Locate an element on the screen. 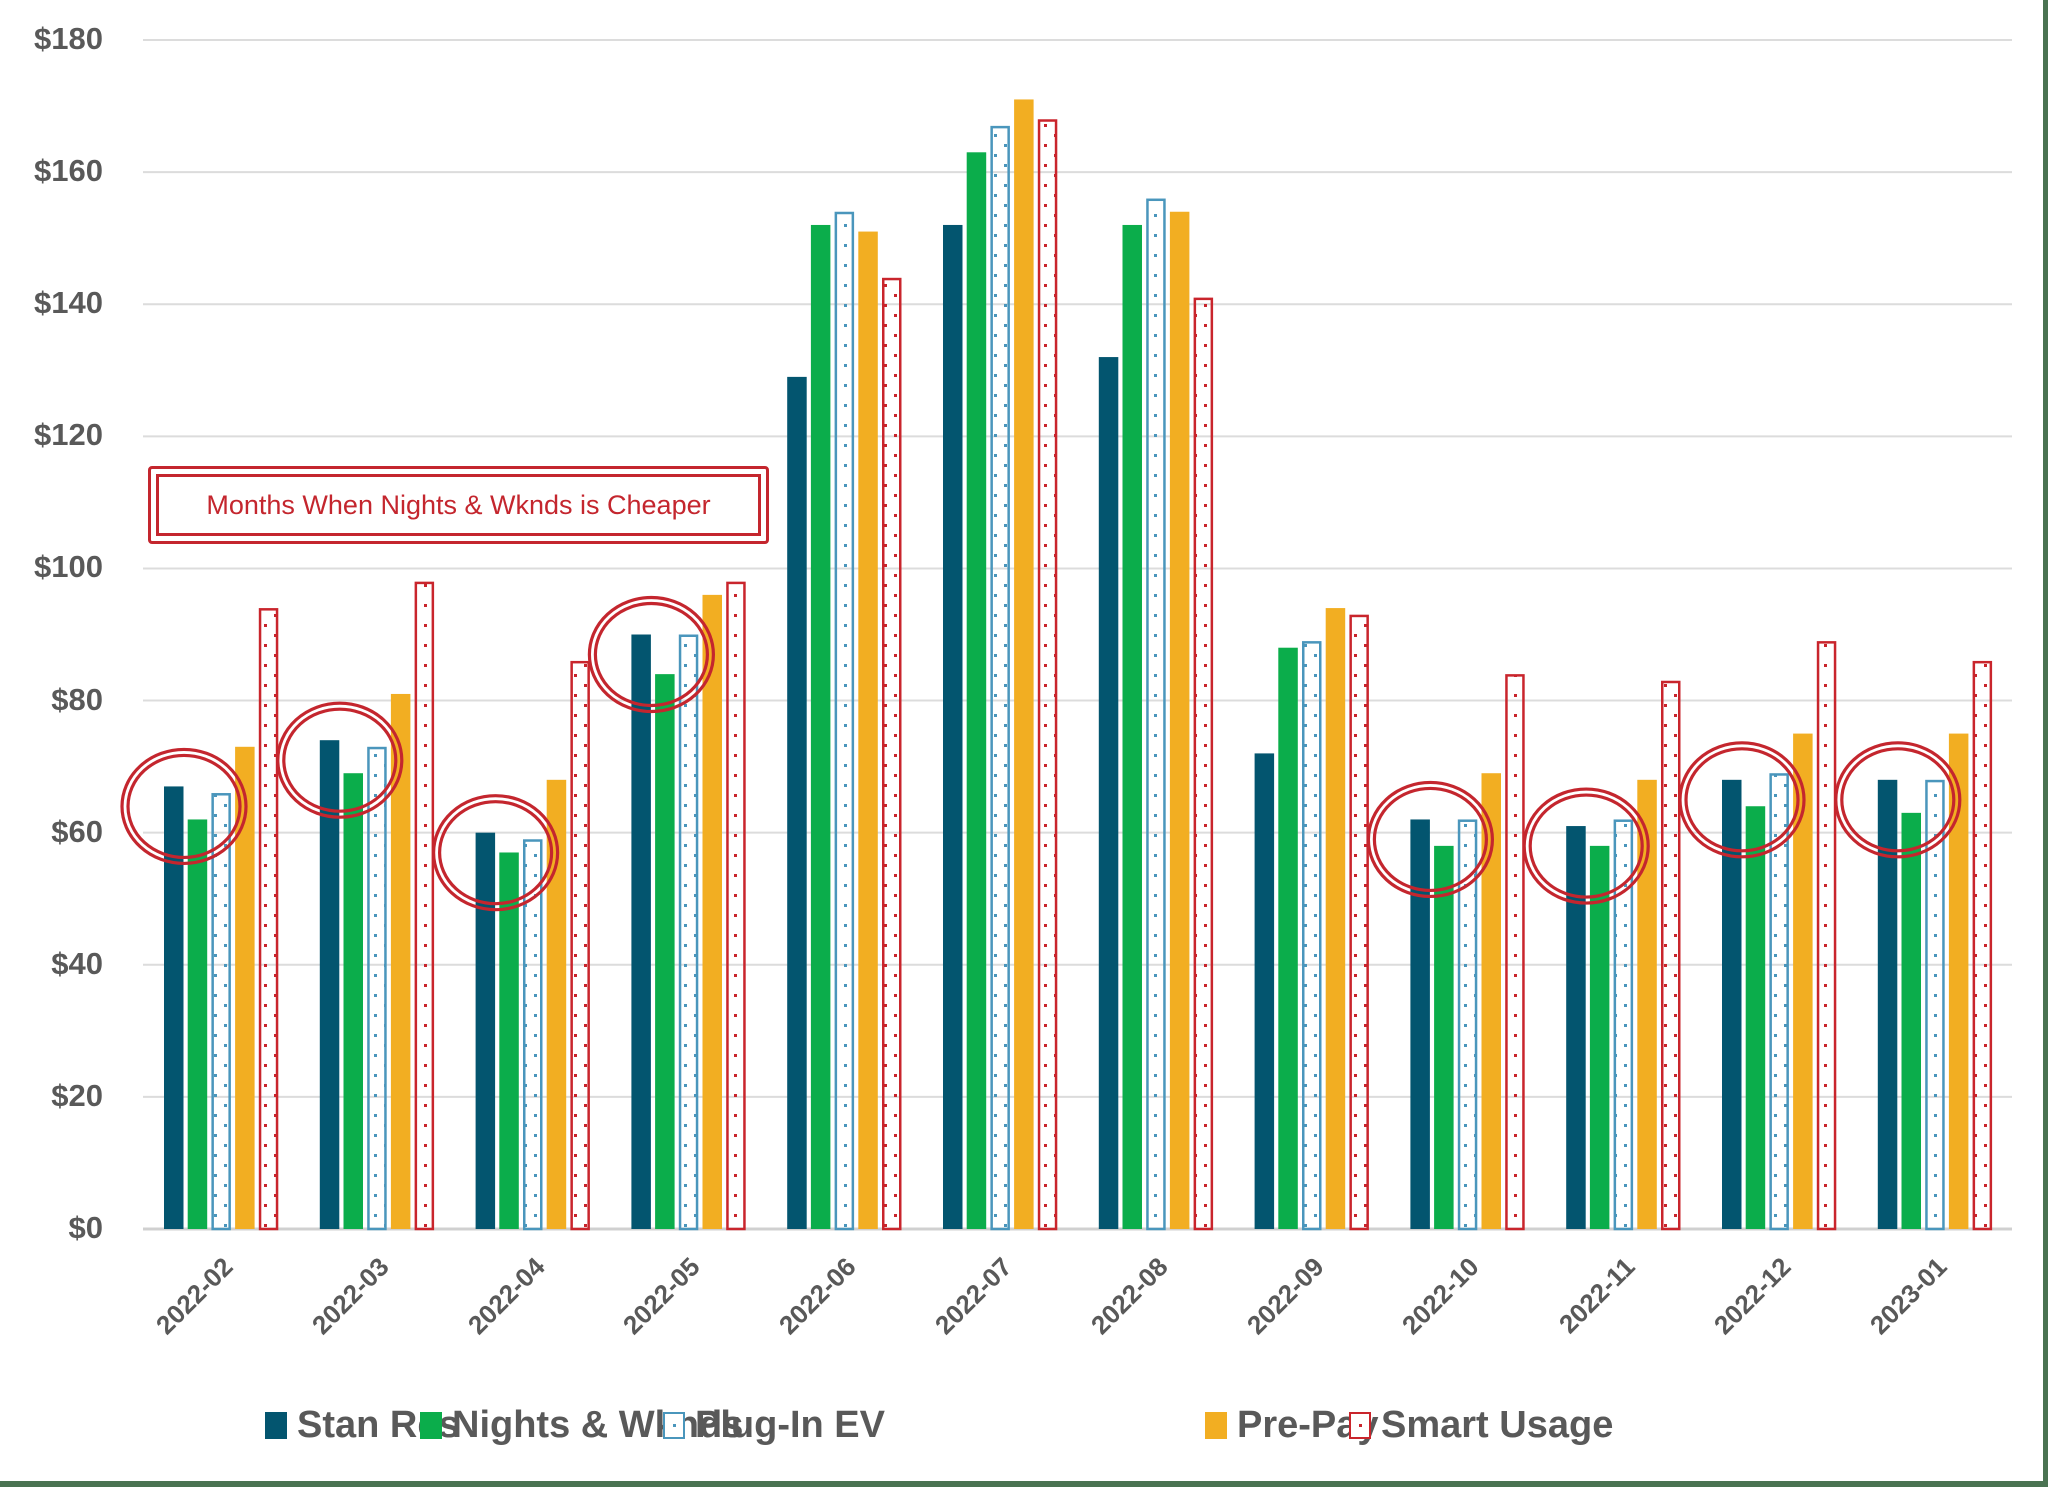  y-tick-label: $100 is located at coordinates (68, 567).